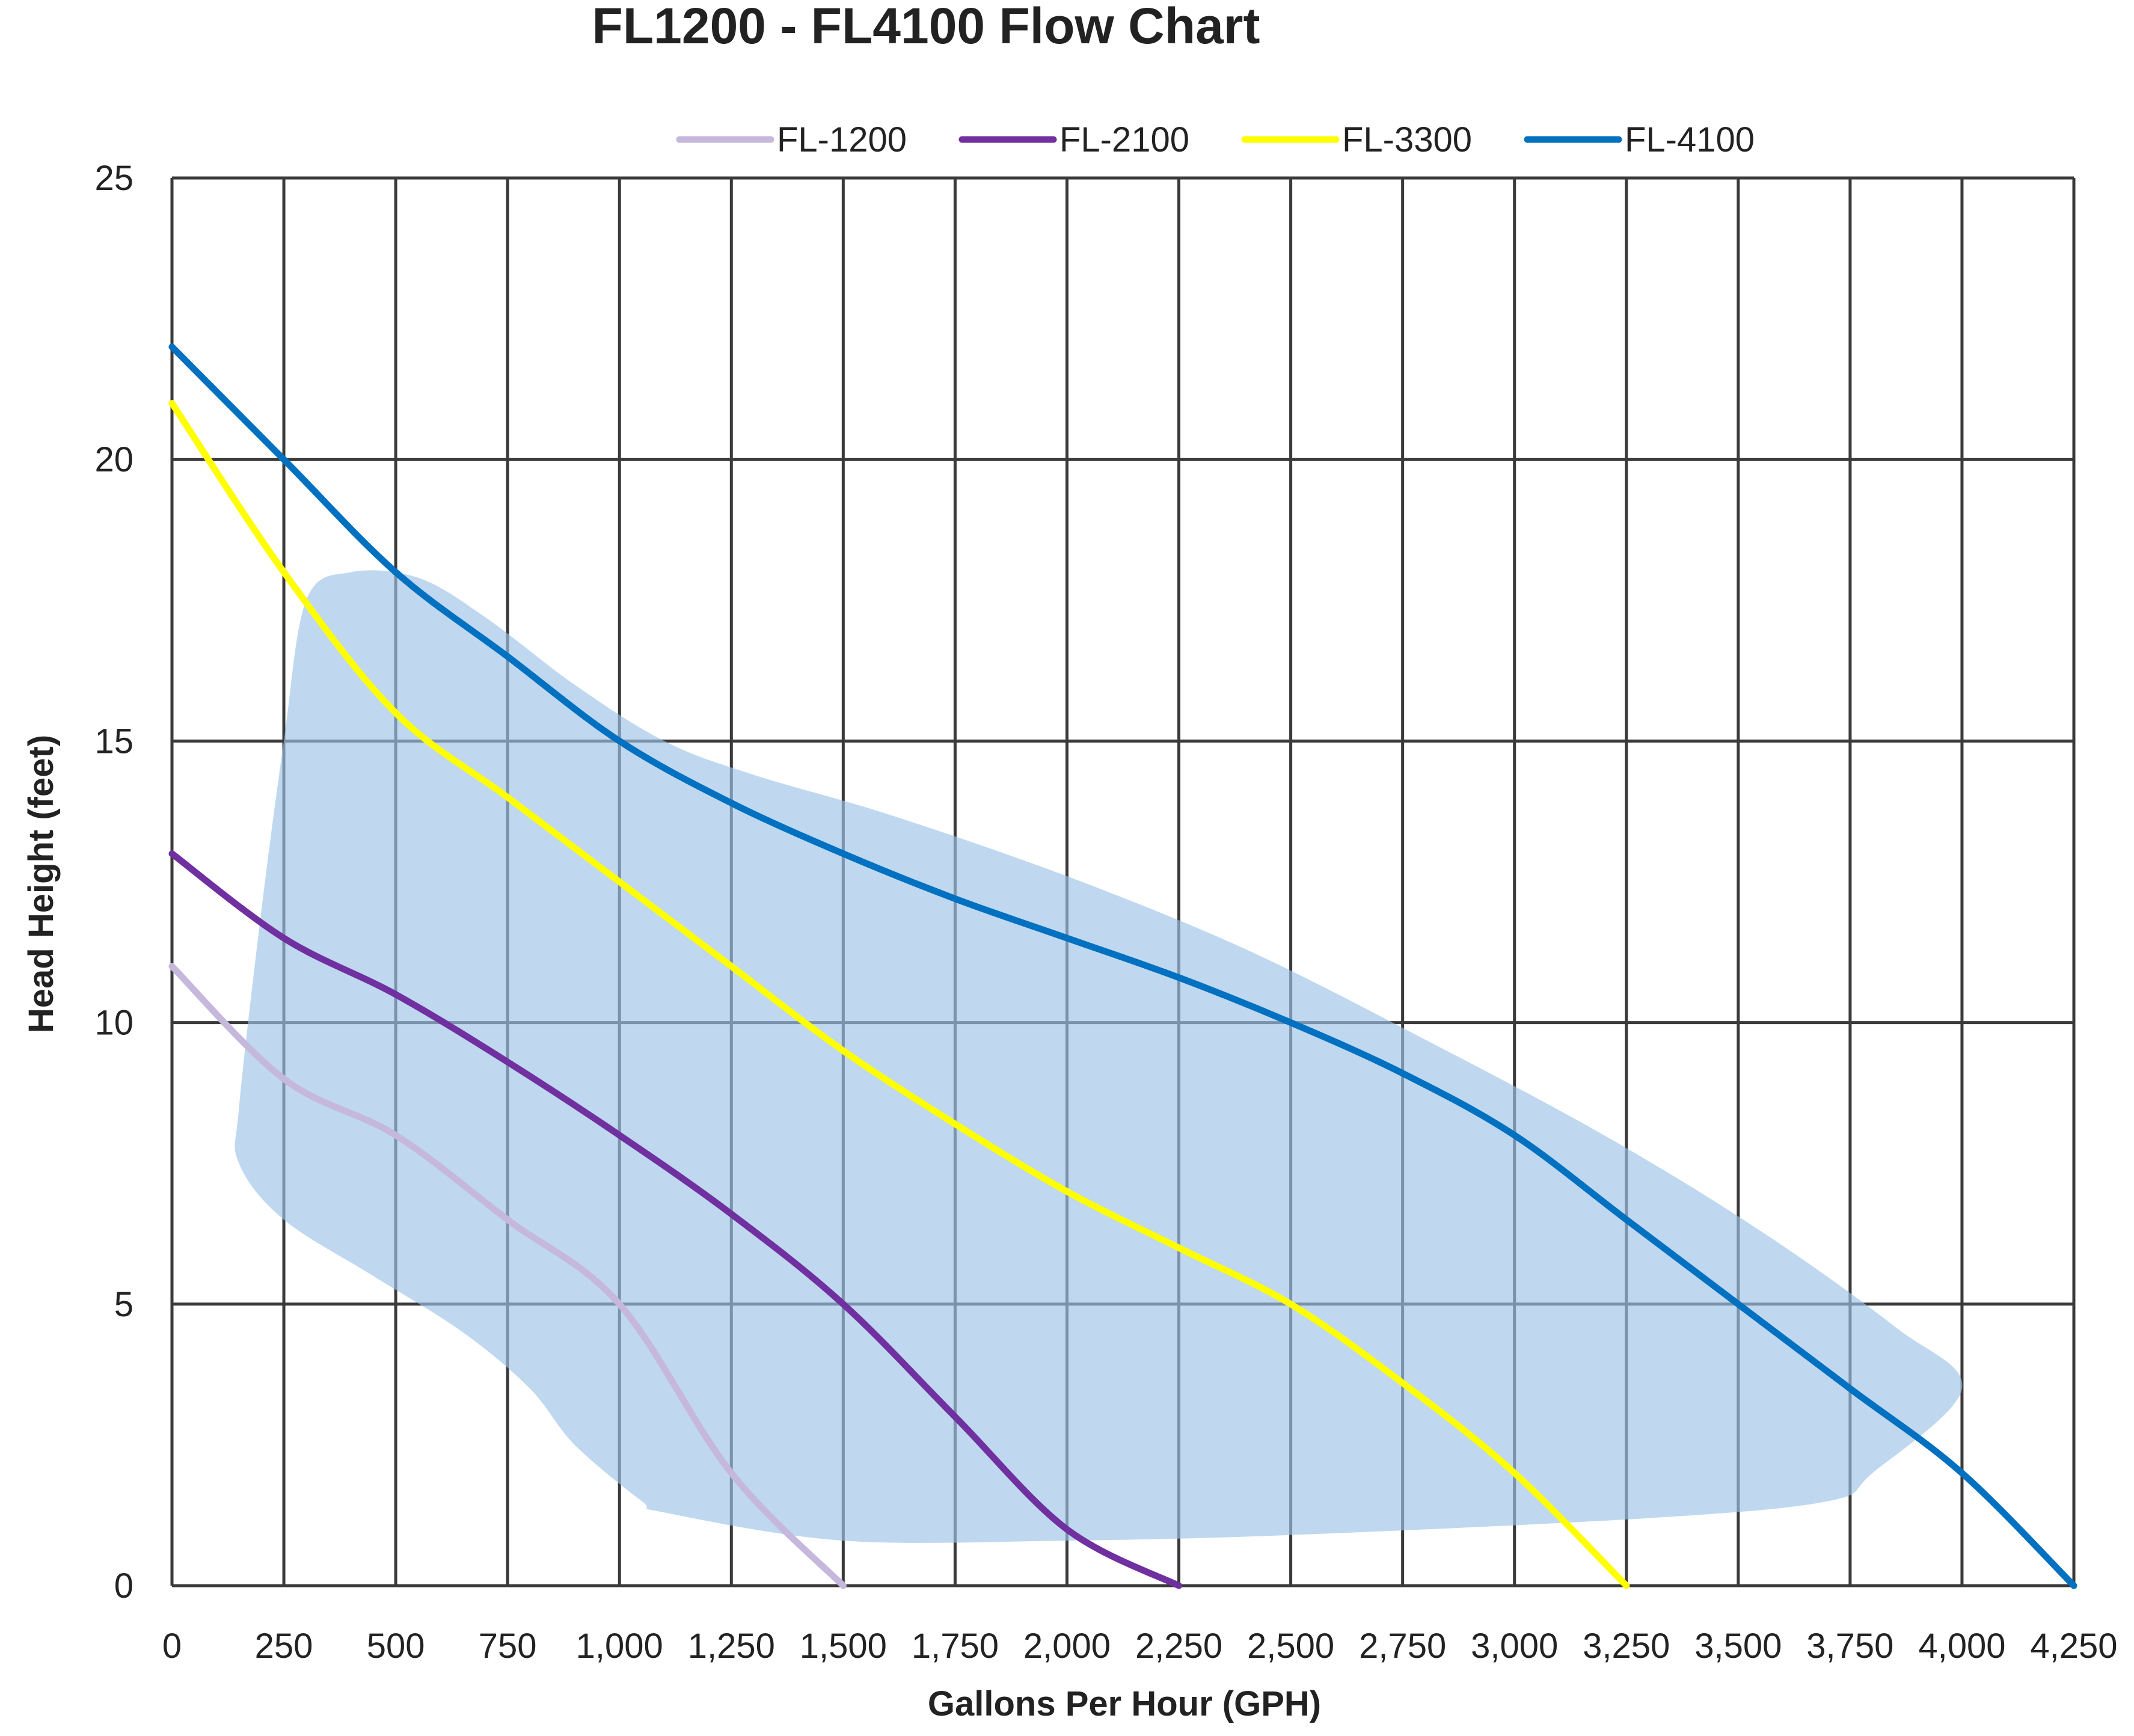  Describe the element at coordinates (1407, 140) in the screenshot. I see `legend-label: FL-3300` at that location.